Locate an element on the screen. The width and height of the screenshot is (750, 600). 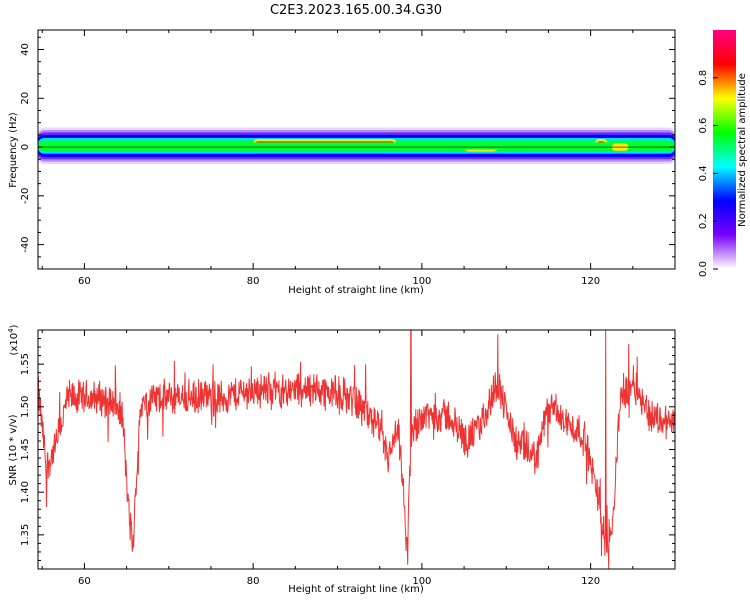
colorbar-ticks: 0.0 0.2 0.4 0.6 0.8 is located at coordinates (708, 173).